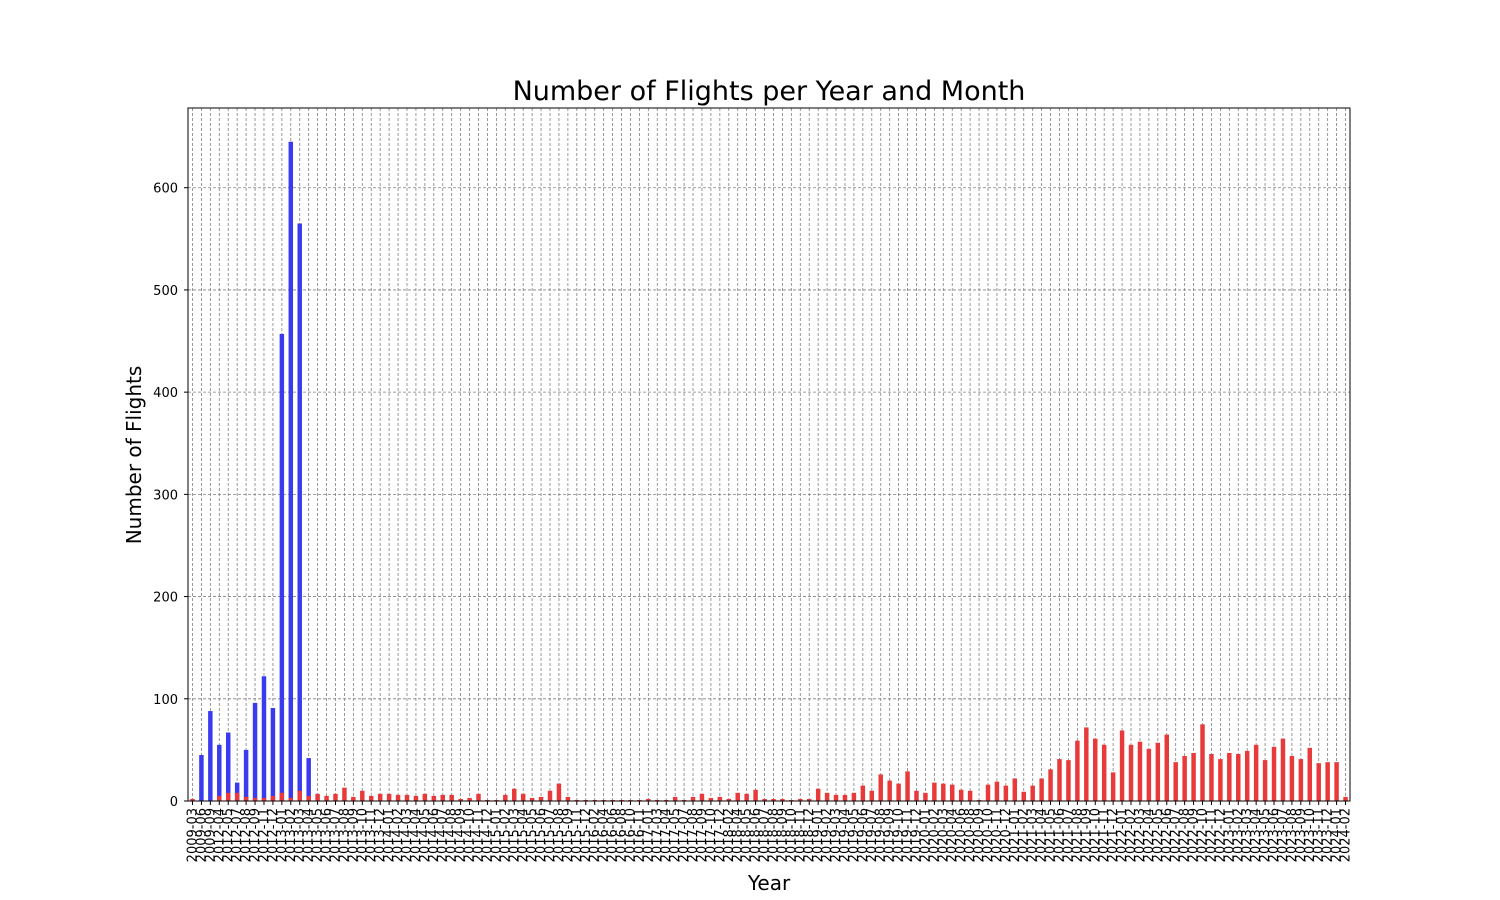 This screenshot has width=1500, height=900. What do you see at coordinates (1140, 835) in the screenshot?
I see `x-tick-label: 2022-03` at bounding box center [1140, 835].